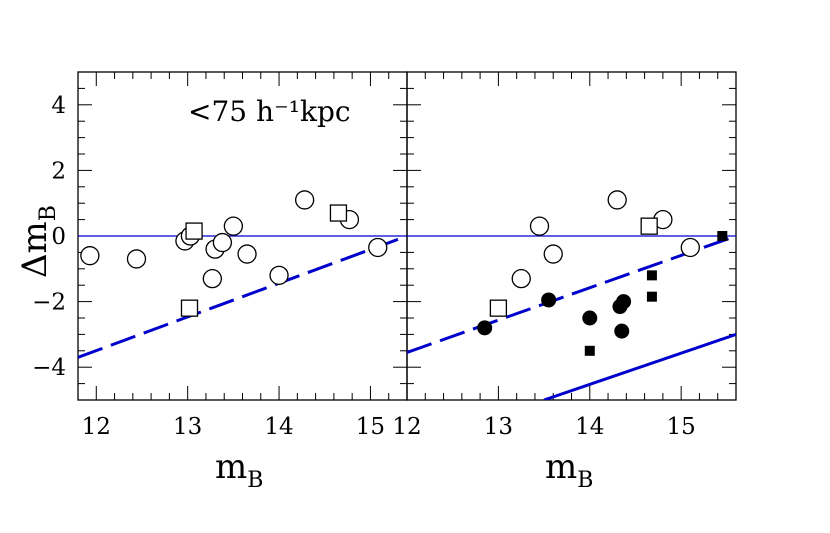 This screenshot has width=830, height=533. What do you see at coordinates (58, 106) in the screenshot?
I see `y-tick-label: 4` at bounding box center [58, 106].